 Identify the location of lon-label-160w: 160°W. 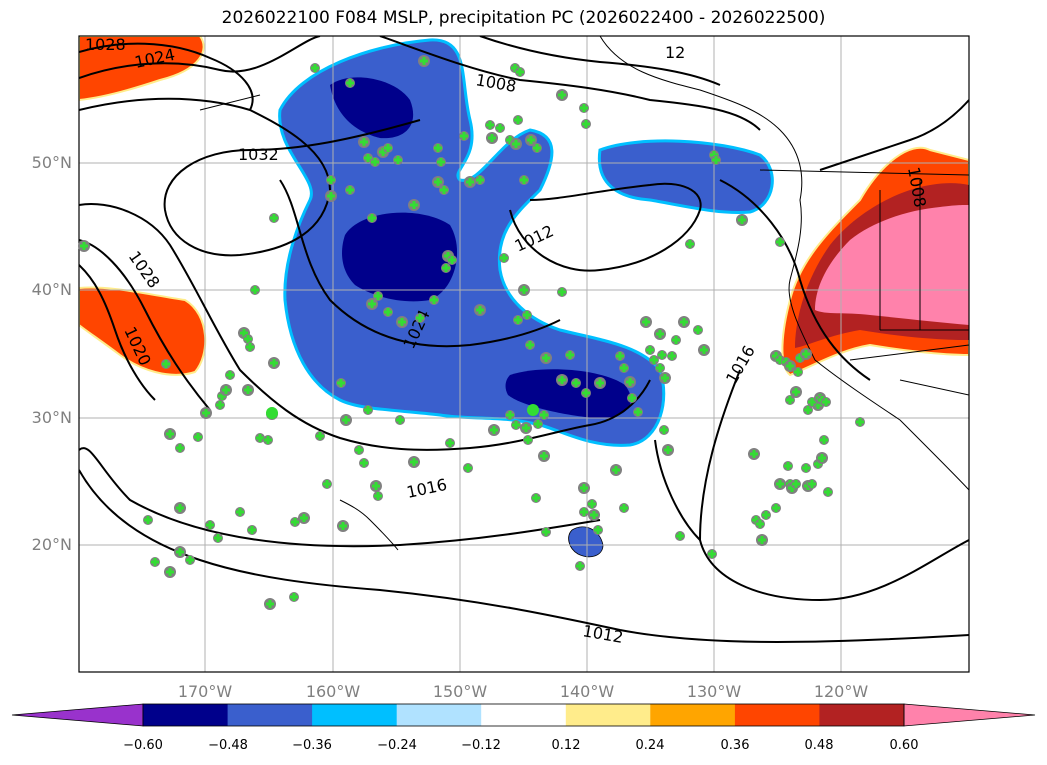
(333, 691).